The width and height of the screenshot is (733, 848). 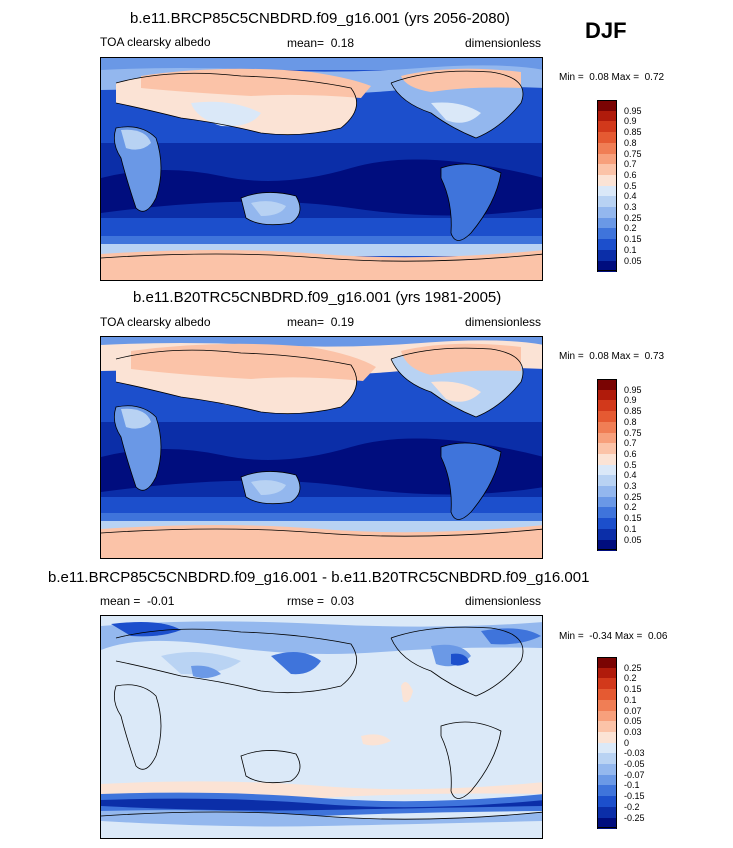 What do you see at coordinates (306, 322) in the screenshot?
I see `panel2-mean-label: mean=` at bounding box center [306, 322].